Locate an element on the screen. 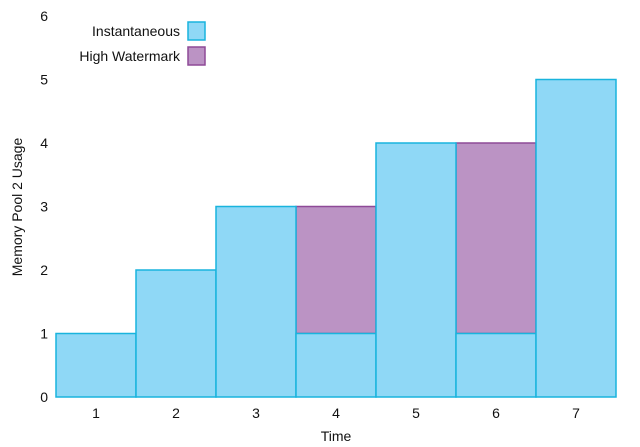  legend-item-instantaneous: Instantaneous is located at coordinates (149, 31).